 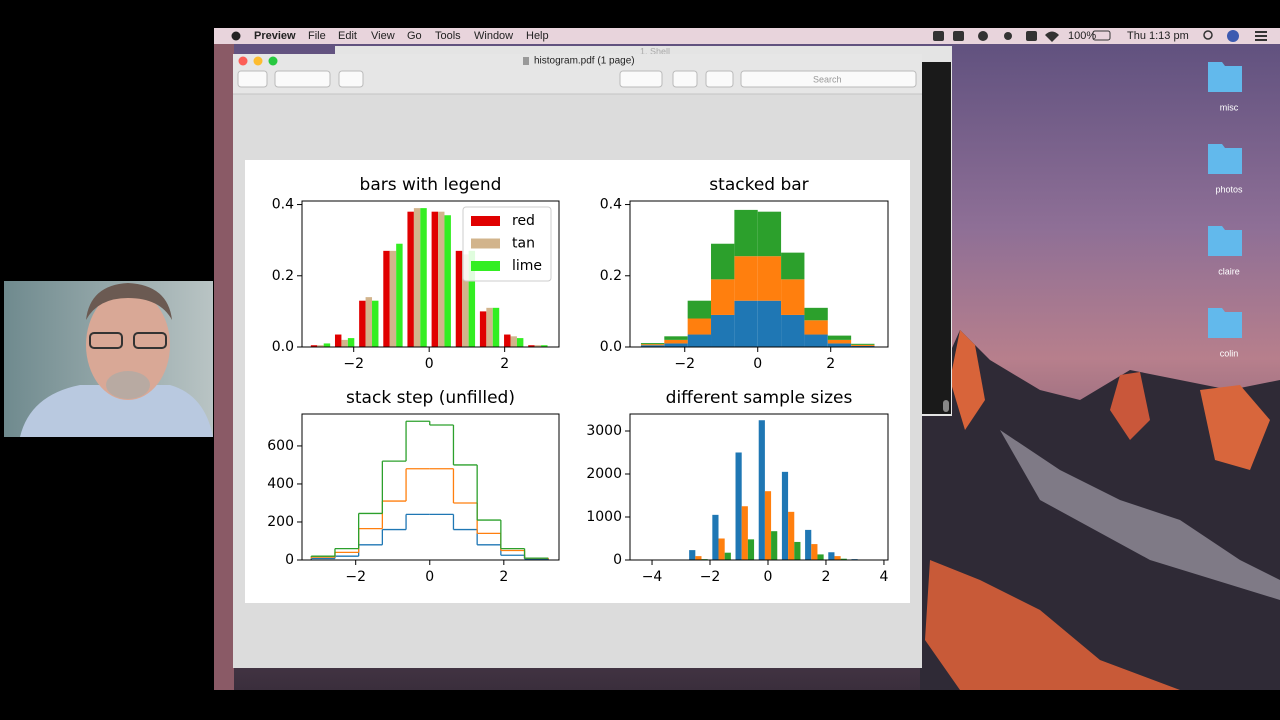 I want to click on y-tick-label: 1000, so click(x=604, y=517).